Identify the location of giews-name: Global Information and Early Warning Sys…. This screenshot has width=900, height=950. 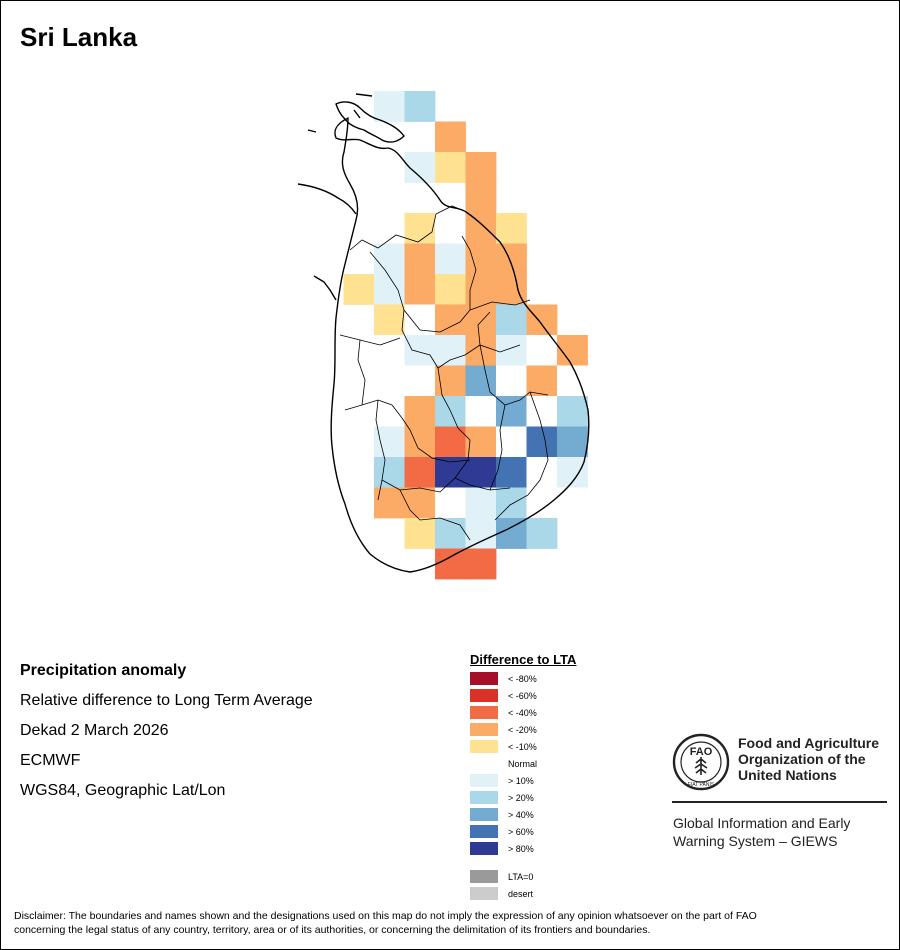
(761, 832).